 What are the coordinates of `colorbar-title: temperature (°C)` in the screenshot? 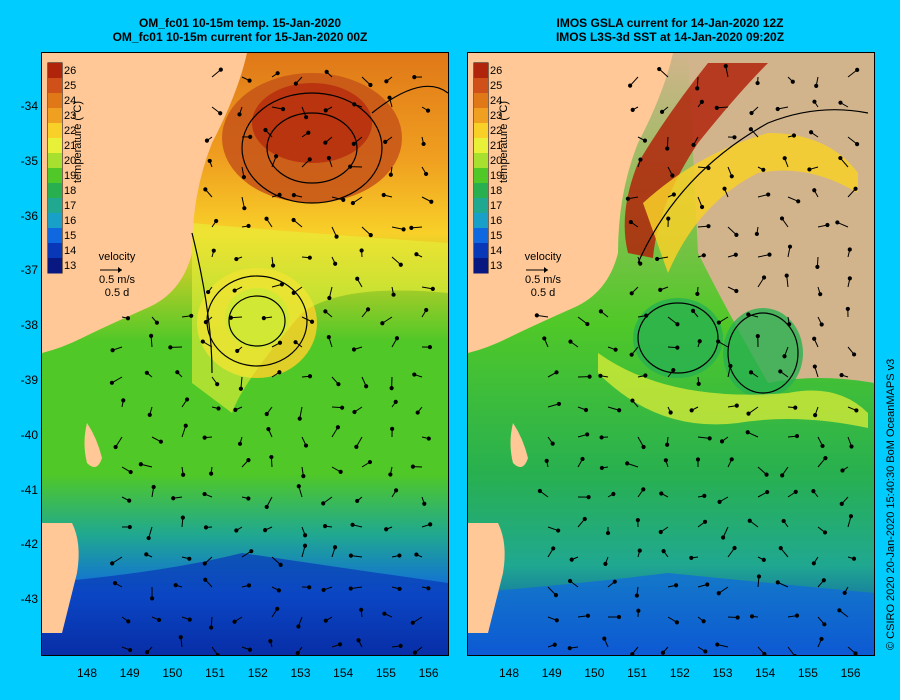 It's located at (78, 141).